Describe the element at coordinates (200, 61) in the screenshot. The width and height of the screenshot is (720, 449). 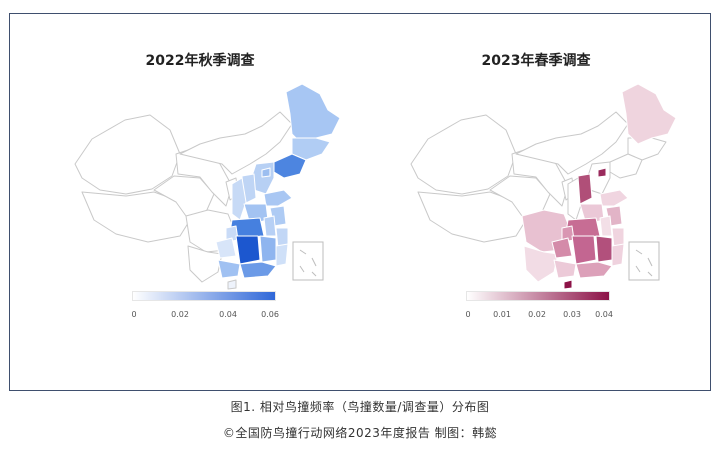
I see `map-title-autumn-2022: 2022年秋季调查` at that location.